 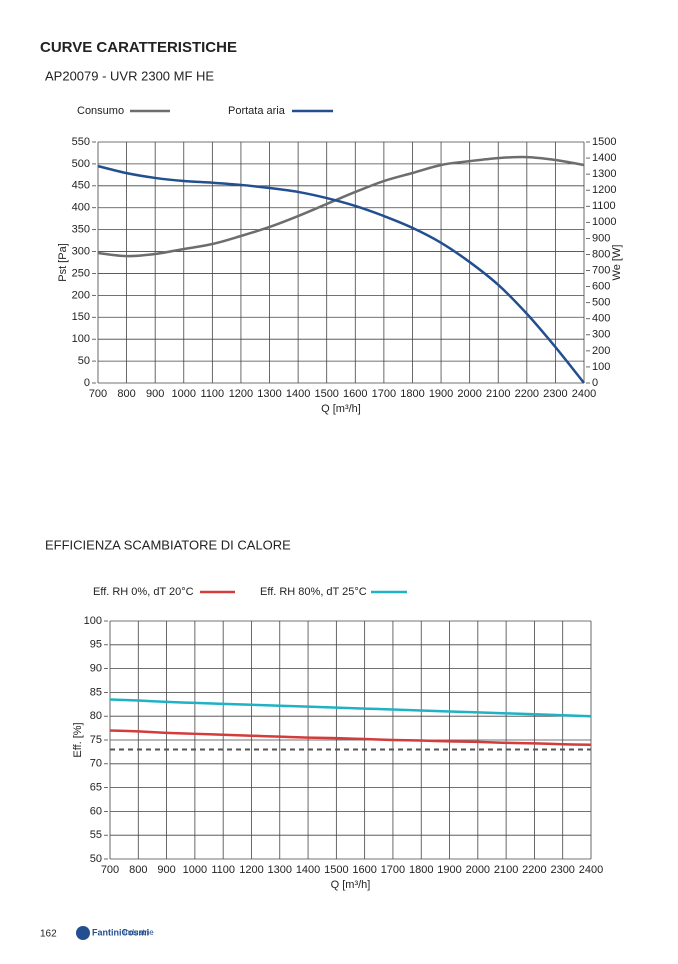 I want to click on y-tick-label: 80, so click(x=96, y=716).